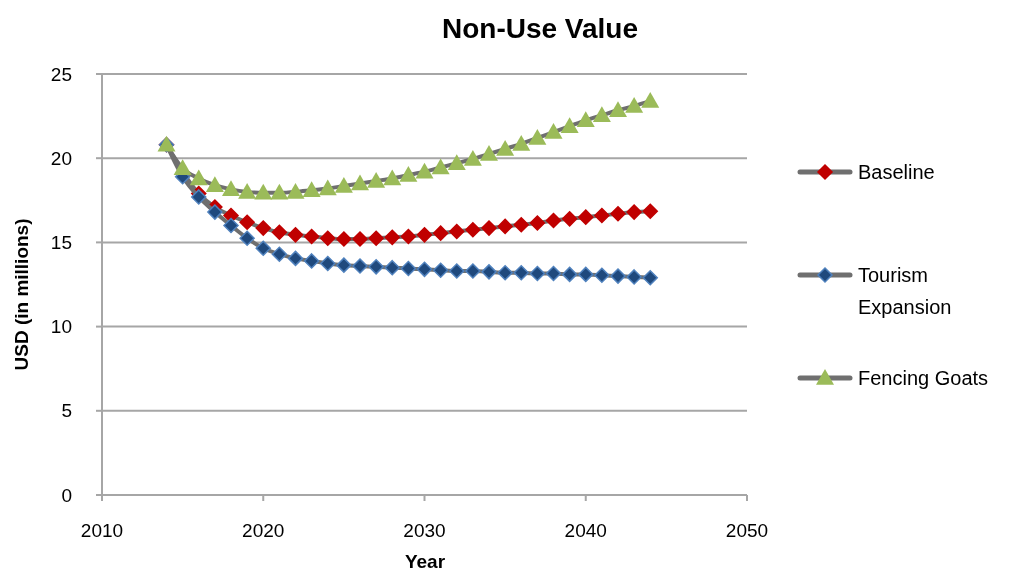 Image resolution: width=1013 pixels, height=578 pixels. Describe the element at coordinates (61, 74) in the screenshot. I see `y-tick-label: 25` at that location.